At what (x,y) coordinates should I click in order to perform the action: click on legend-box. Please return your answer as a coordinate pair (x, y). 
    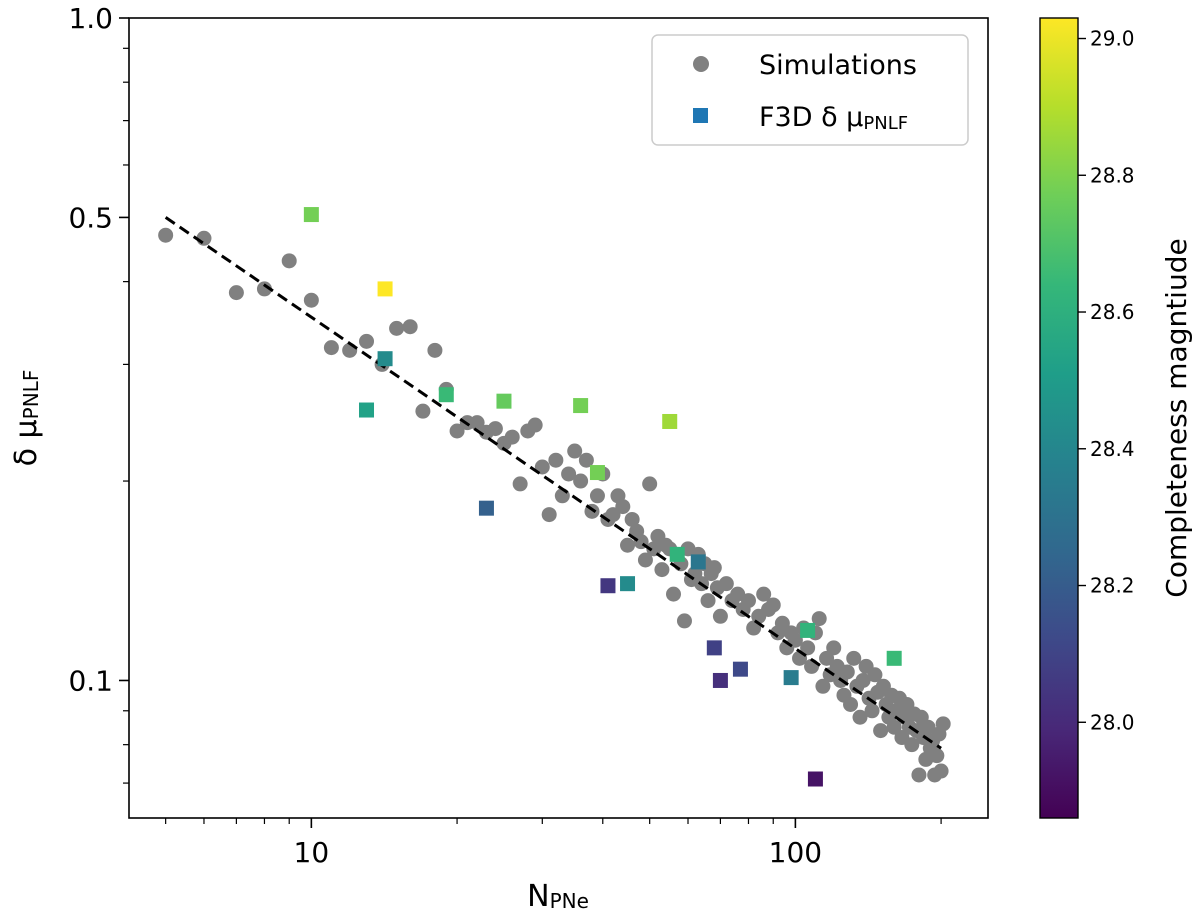
    Looking at the image, I should click on (810, 90).